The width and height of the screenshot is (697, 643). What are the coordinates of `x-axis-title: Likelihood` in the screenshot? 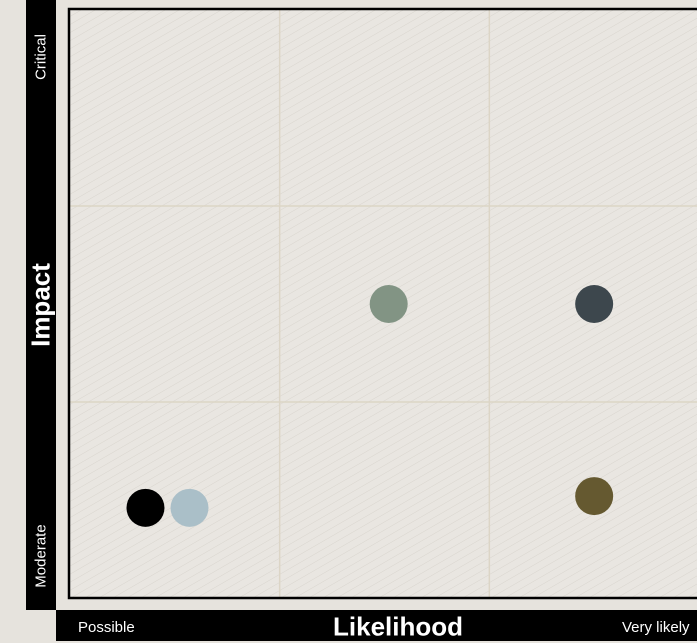 It's located at (398, 626).